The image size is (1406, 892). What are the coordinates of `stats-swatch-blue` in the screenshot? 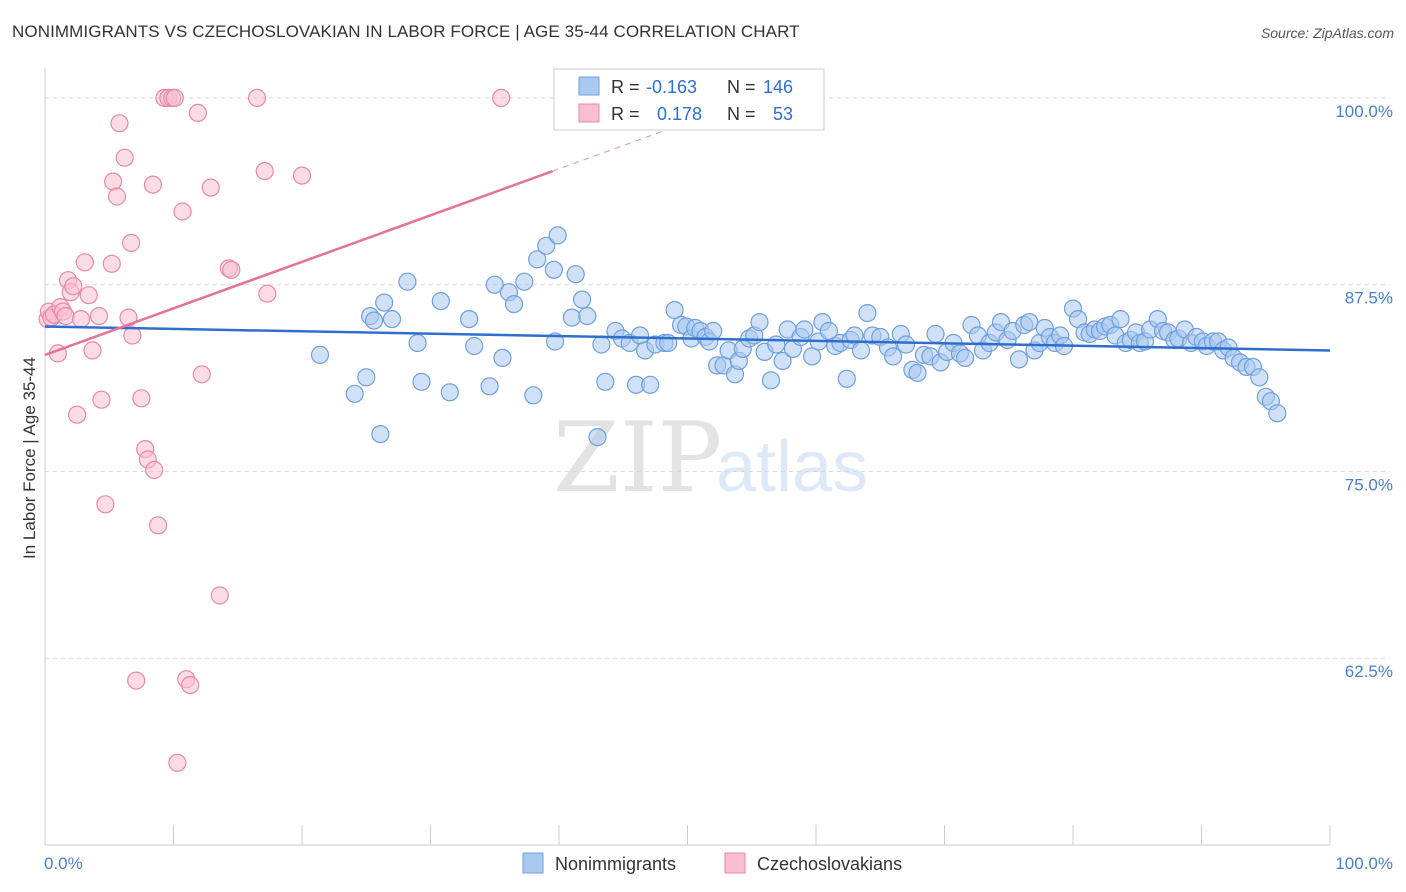 It's located at (589, 86).